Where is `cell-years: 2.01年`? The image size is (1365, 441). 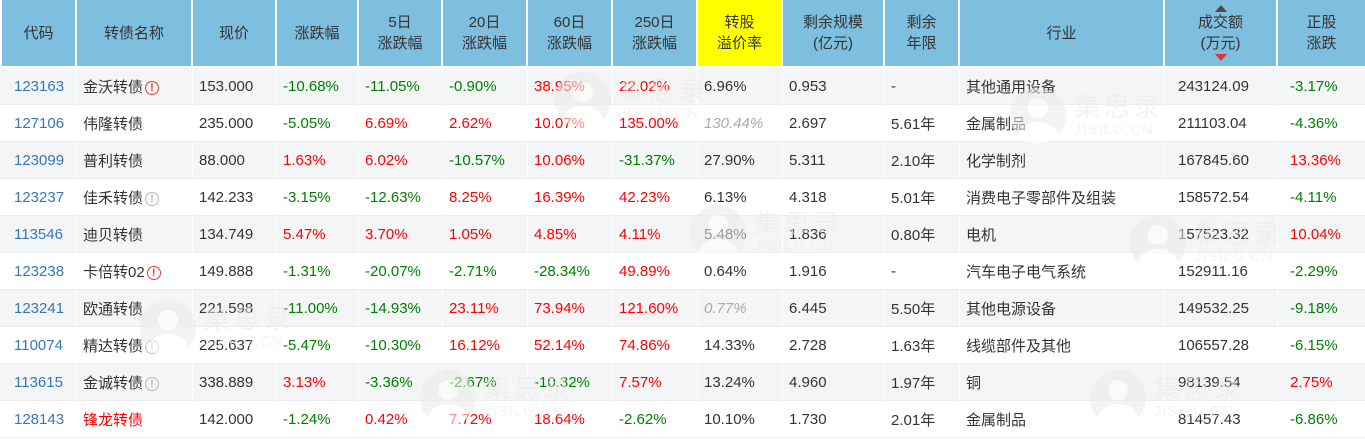
cell-years: 2.01年 is located at coordinates (922, 419).